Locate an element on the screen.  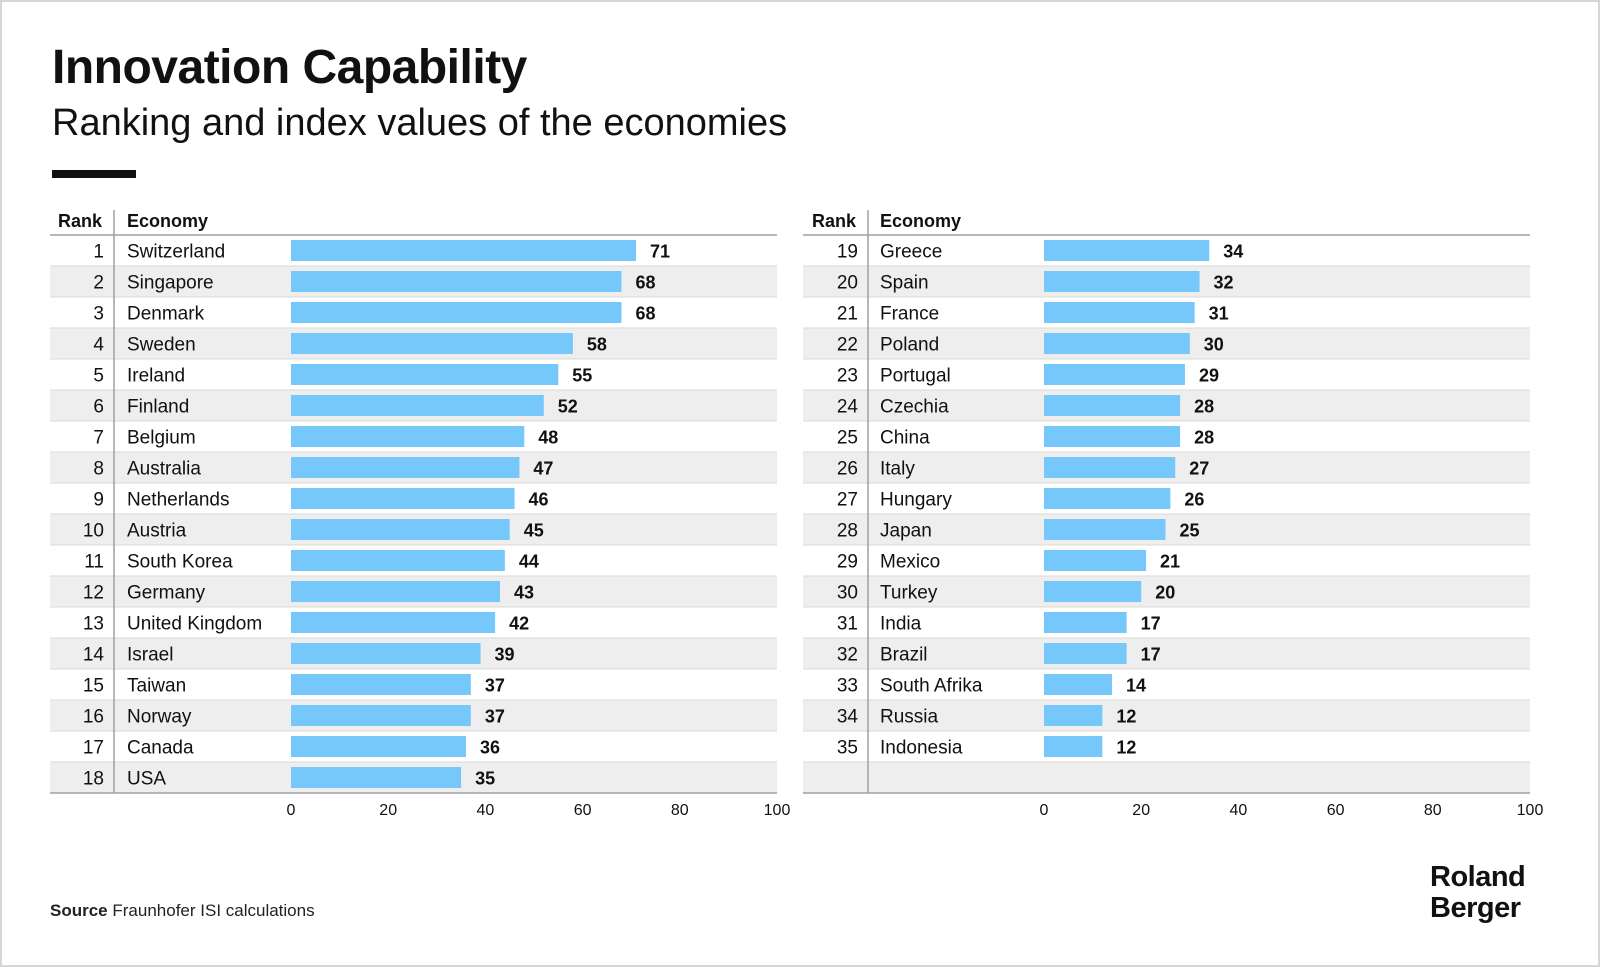
rank-label: 15 is located at coordinates (93, 686).